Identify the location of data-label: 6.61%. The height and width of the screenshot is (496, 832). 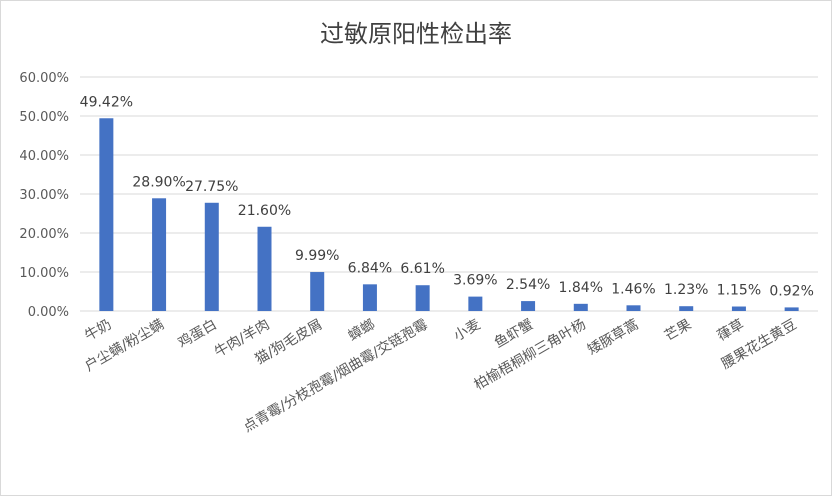
(422, 269).